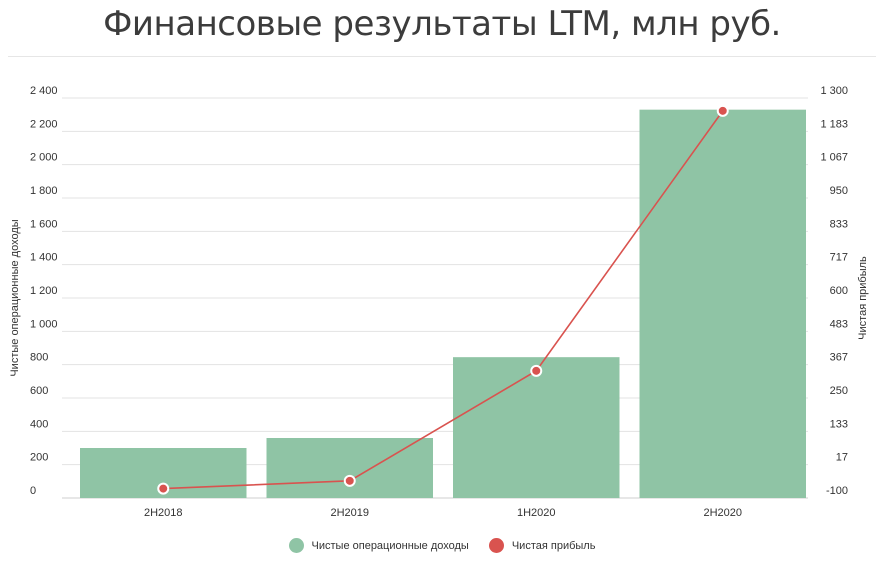 This screenshot has width=884, height=567. Describe the element at coordinates (44, 191) in the screenshot. I see `y-tick-left: 1 800` at that location.